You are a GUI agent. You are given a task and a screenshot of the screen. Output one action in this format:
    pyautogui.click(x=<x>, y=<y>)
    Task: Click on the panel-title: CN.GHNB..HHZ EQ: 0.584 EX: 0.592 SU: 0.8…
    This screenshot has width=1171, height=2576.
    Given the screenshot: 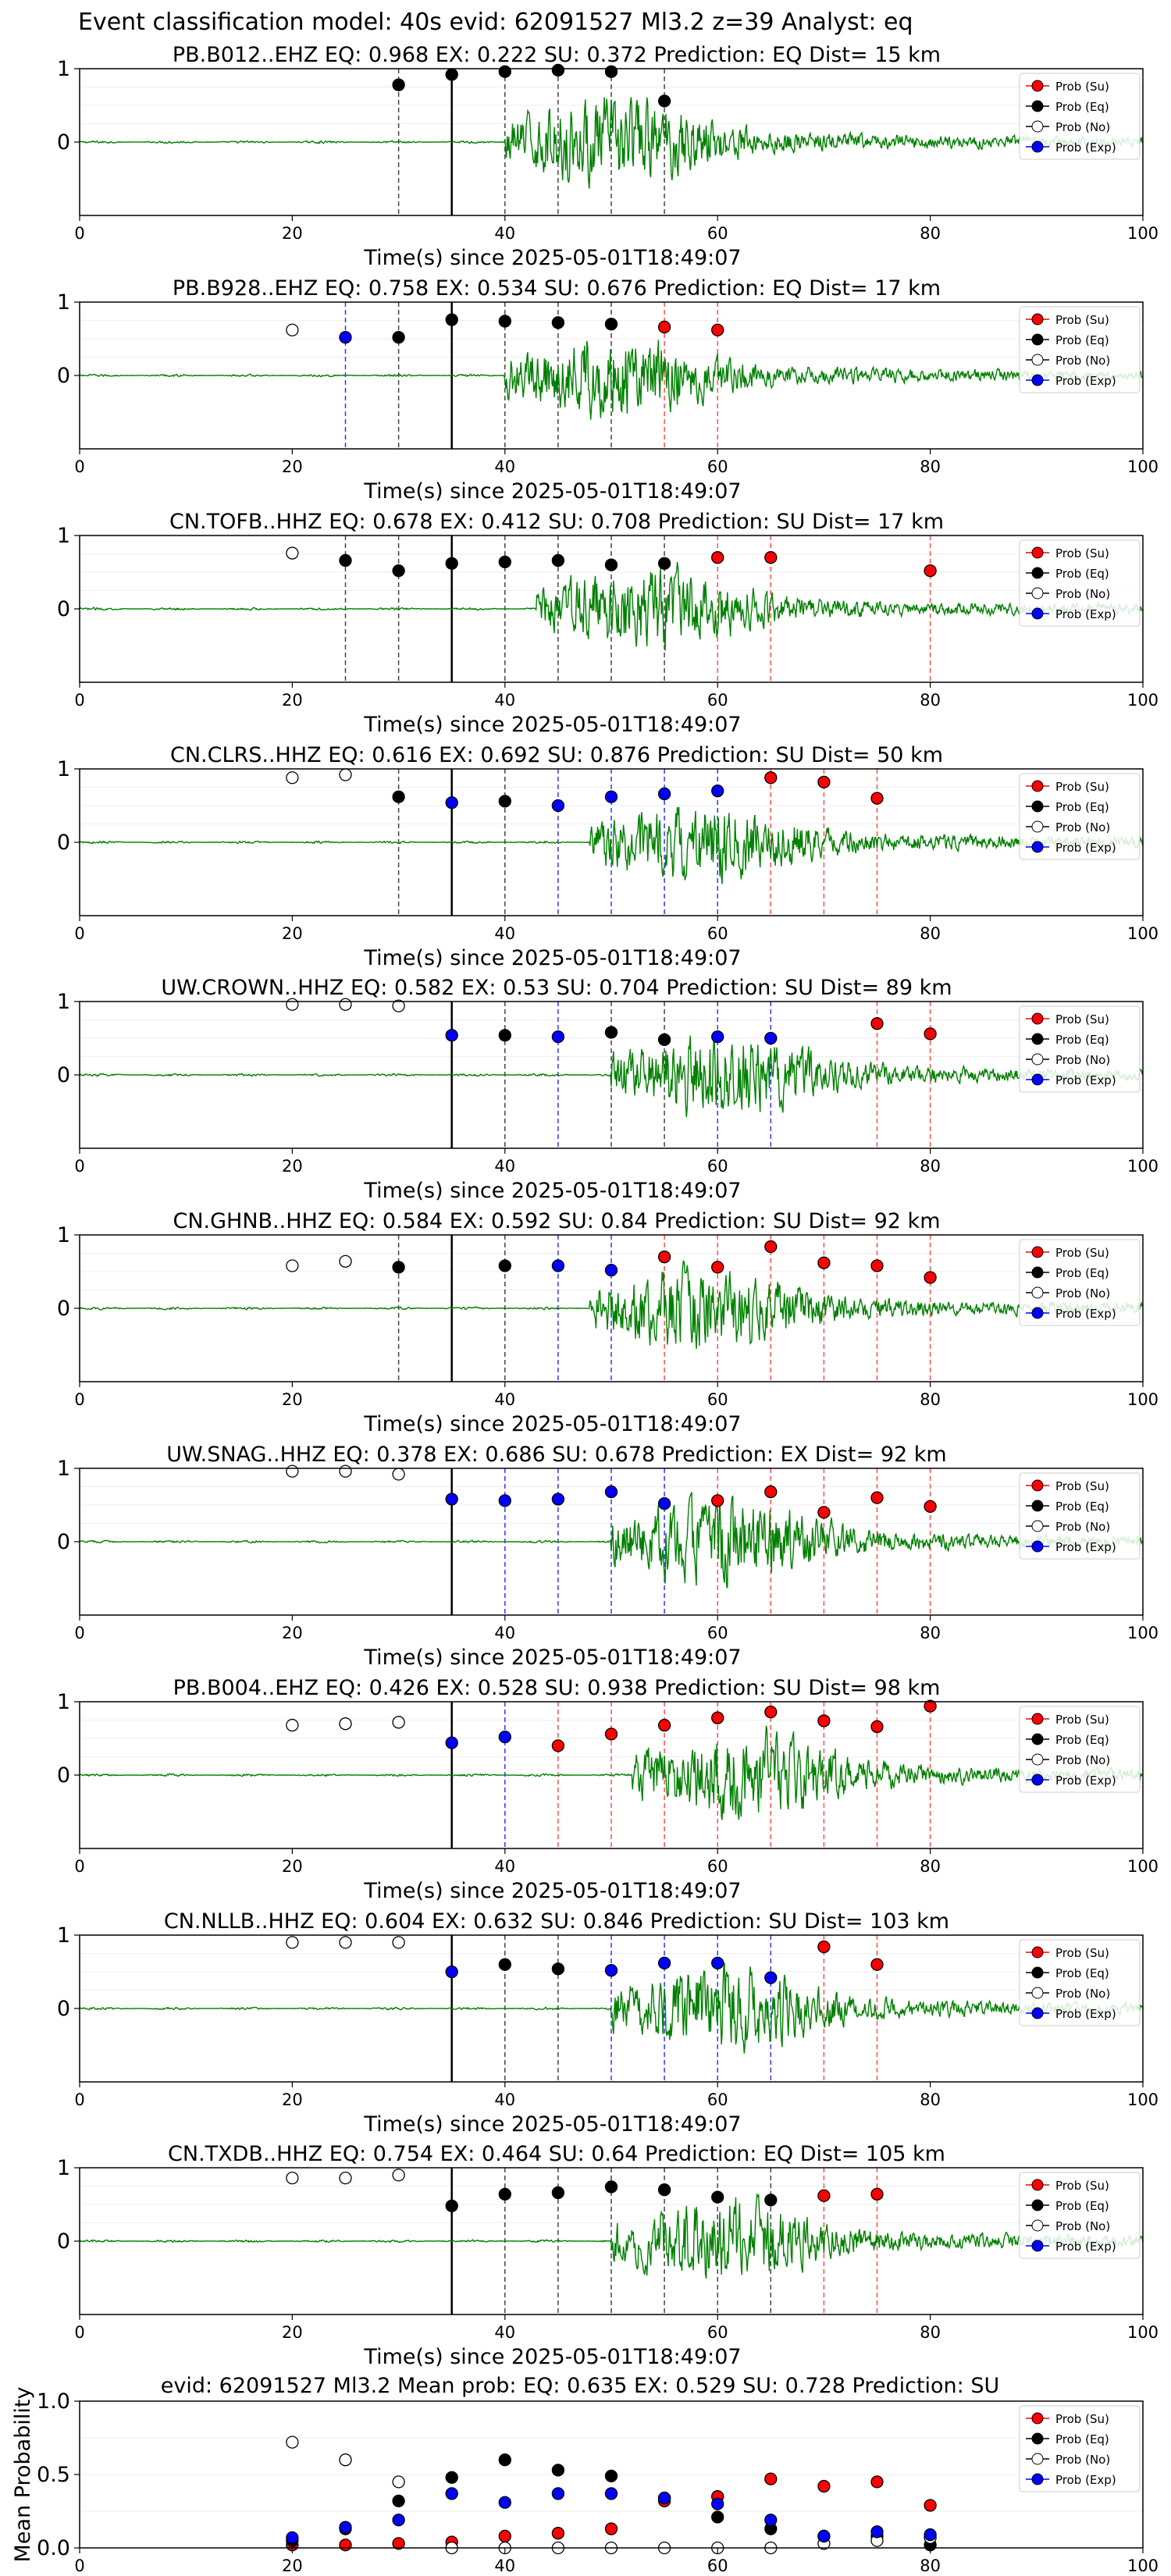 What is the action you would take?
    pyautogui.click(x=556, y=1221)
    